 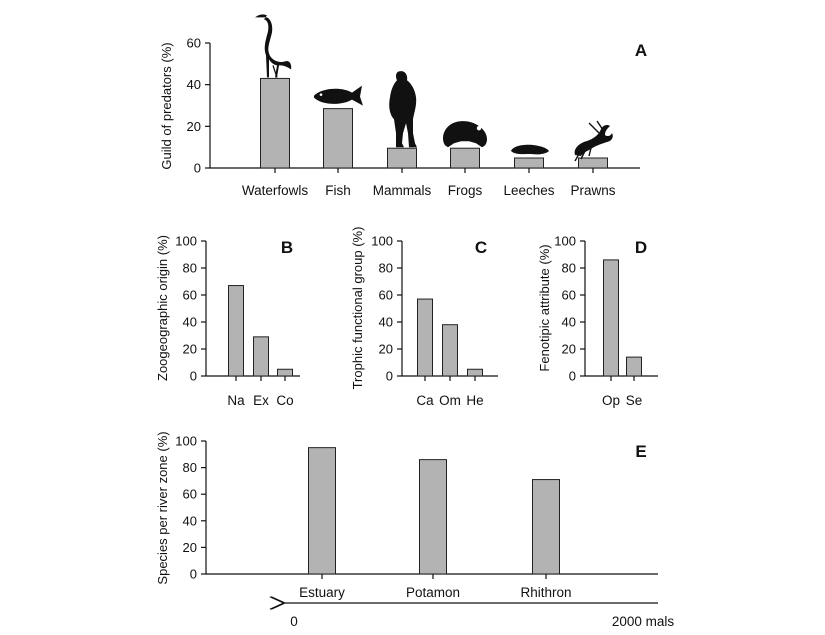 What do you see at coordinates (285, 372) in the screenshot?
I see `bar-co` at bounding box center [285, 372].